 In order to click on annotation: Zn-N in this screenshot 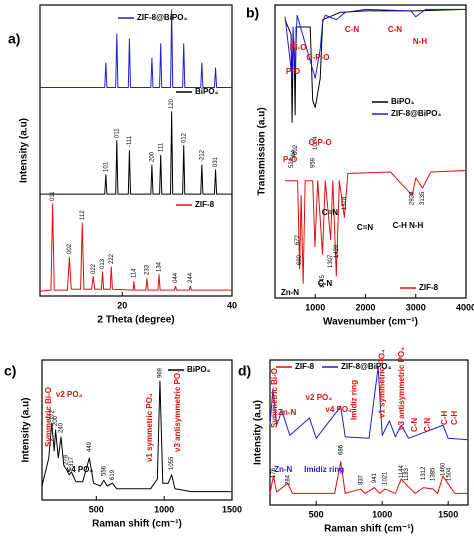, I will do `click(283, 469)`.